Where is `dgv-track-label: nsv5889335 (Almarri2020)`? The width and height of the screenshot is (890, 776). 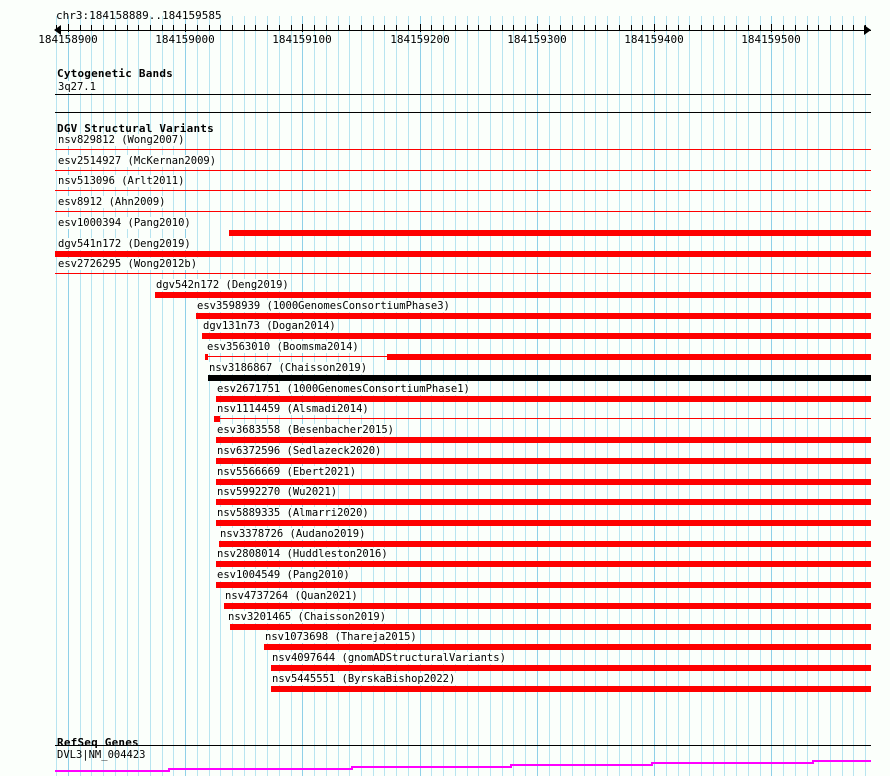 dgv-track-label: nsv5889335 (Almarri2020) is located at coordinates (293, 513).